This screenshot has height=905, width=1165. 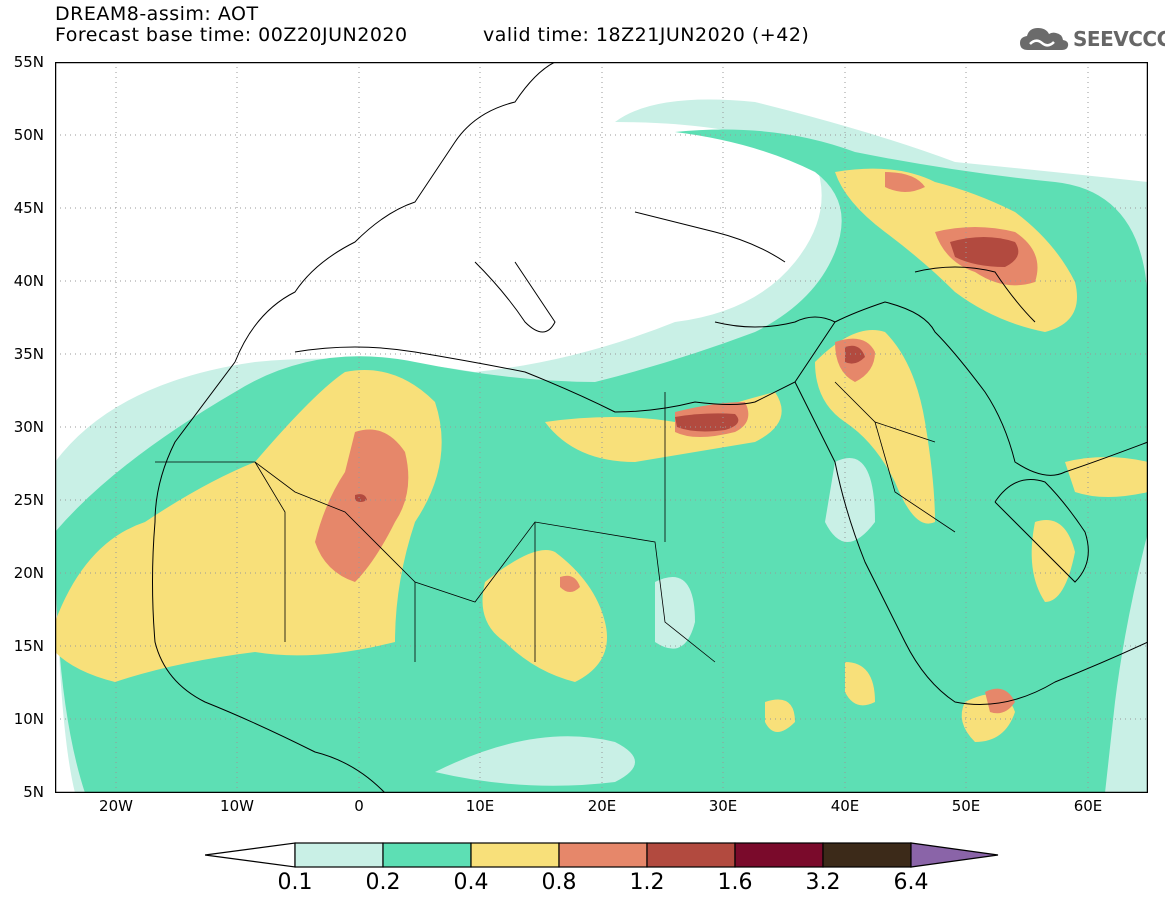 What do you see at coordinates (383, 882) in the screenshot?
I see `colorbar-label: 0.2` at bounding box center [383, 882].